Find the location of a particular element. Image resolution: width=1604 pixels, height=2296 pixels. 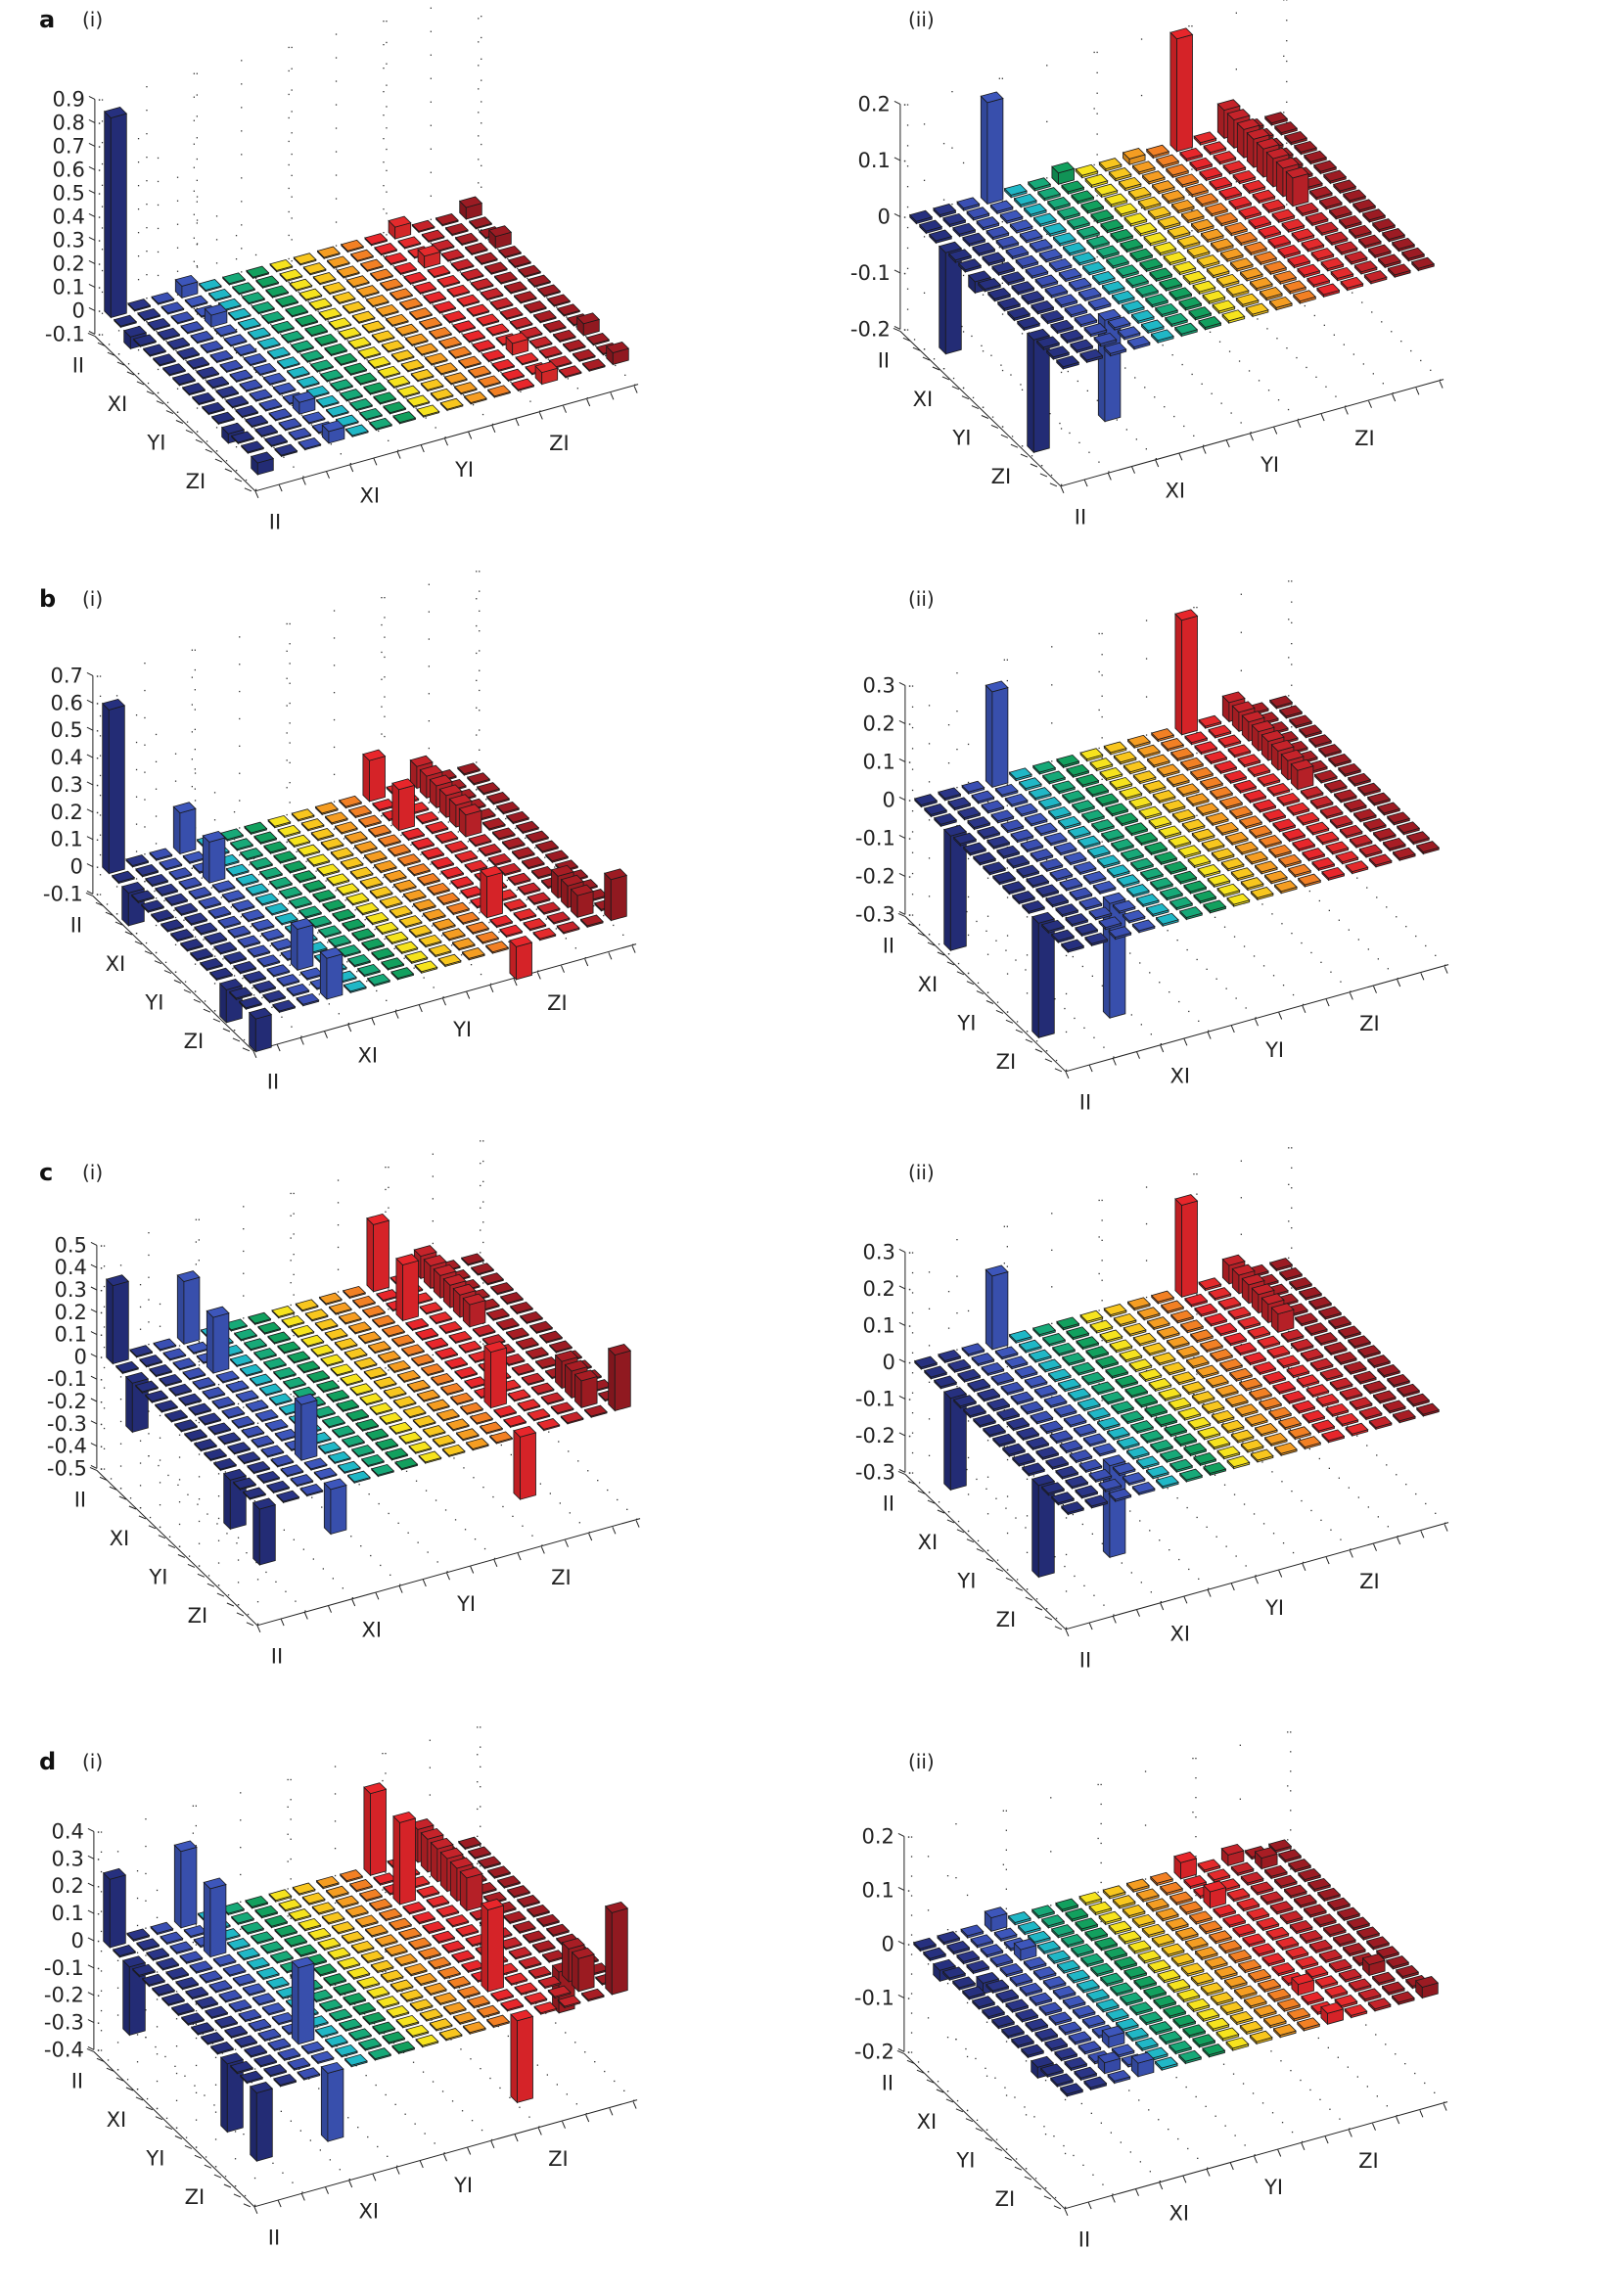

z-tick-label: 0.3 is located at coordinates (878, 685).